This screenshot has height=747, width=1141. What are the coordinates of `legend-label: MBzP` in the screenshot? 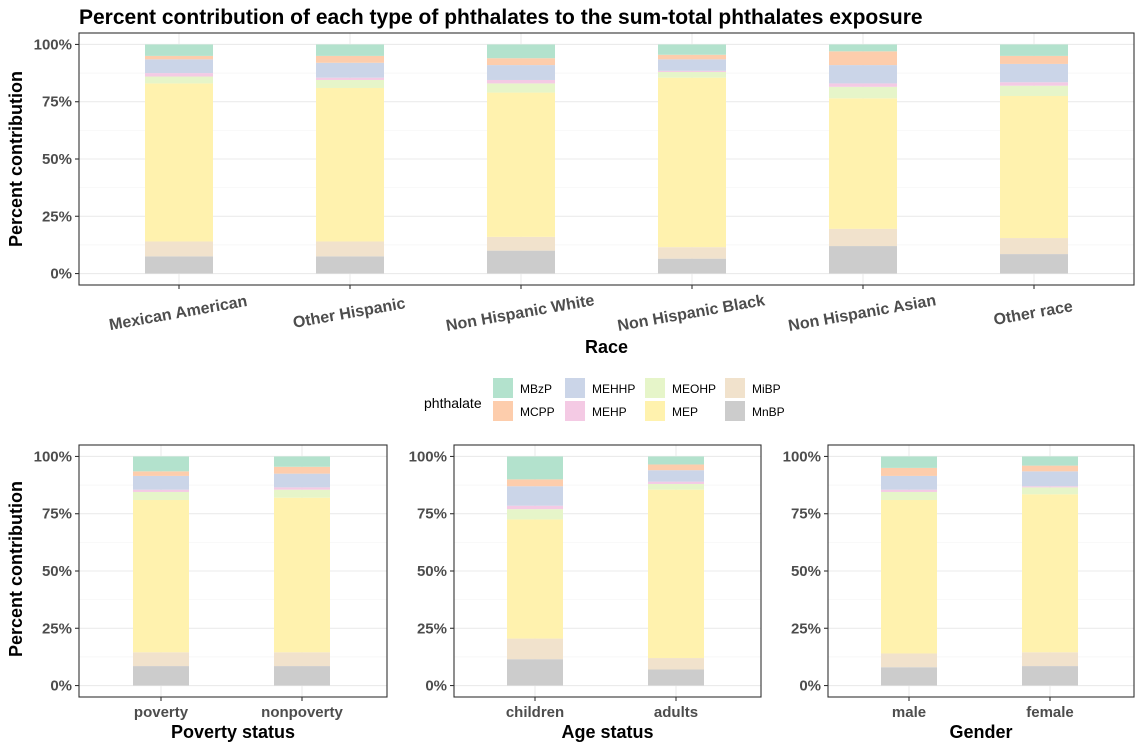 It's located at (536, 389).